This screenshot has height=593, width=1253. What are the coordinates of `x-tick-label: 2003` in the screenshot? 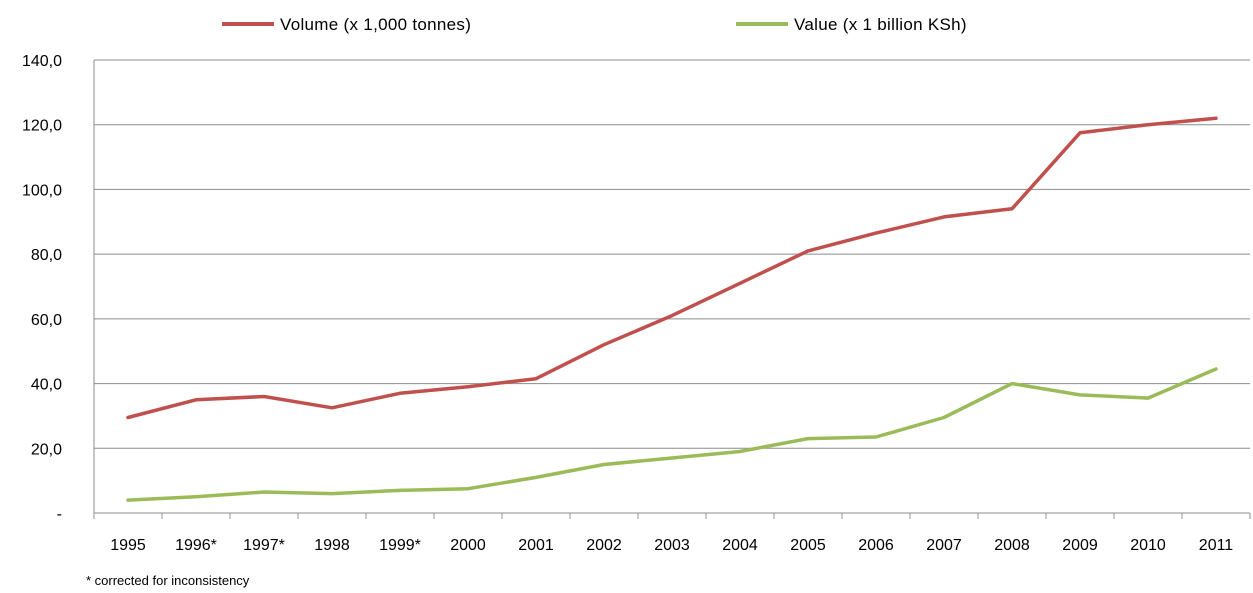 It's located at (672, 545).